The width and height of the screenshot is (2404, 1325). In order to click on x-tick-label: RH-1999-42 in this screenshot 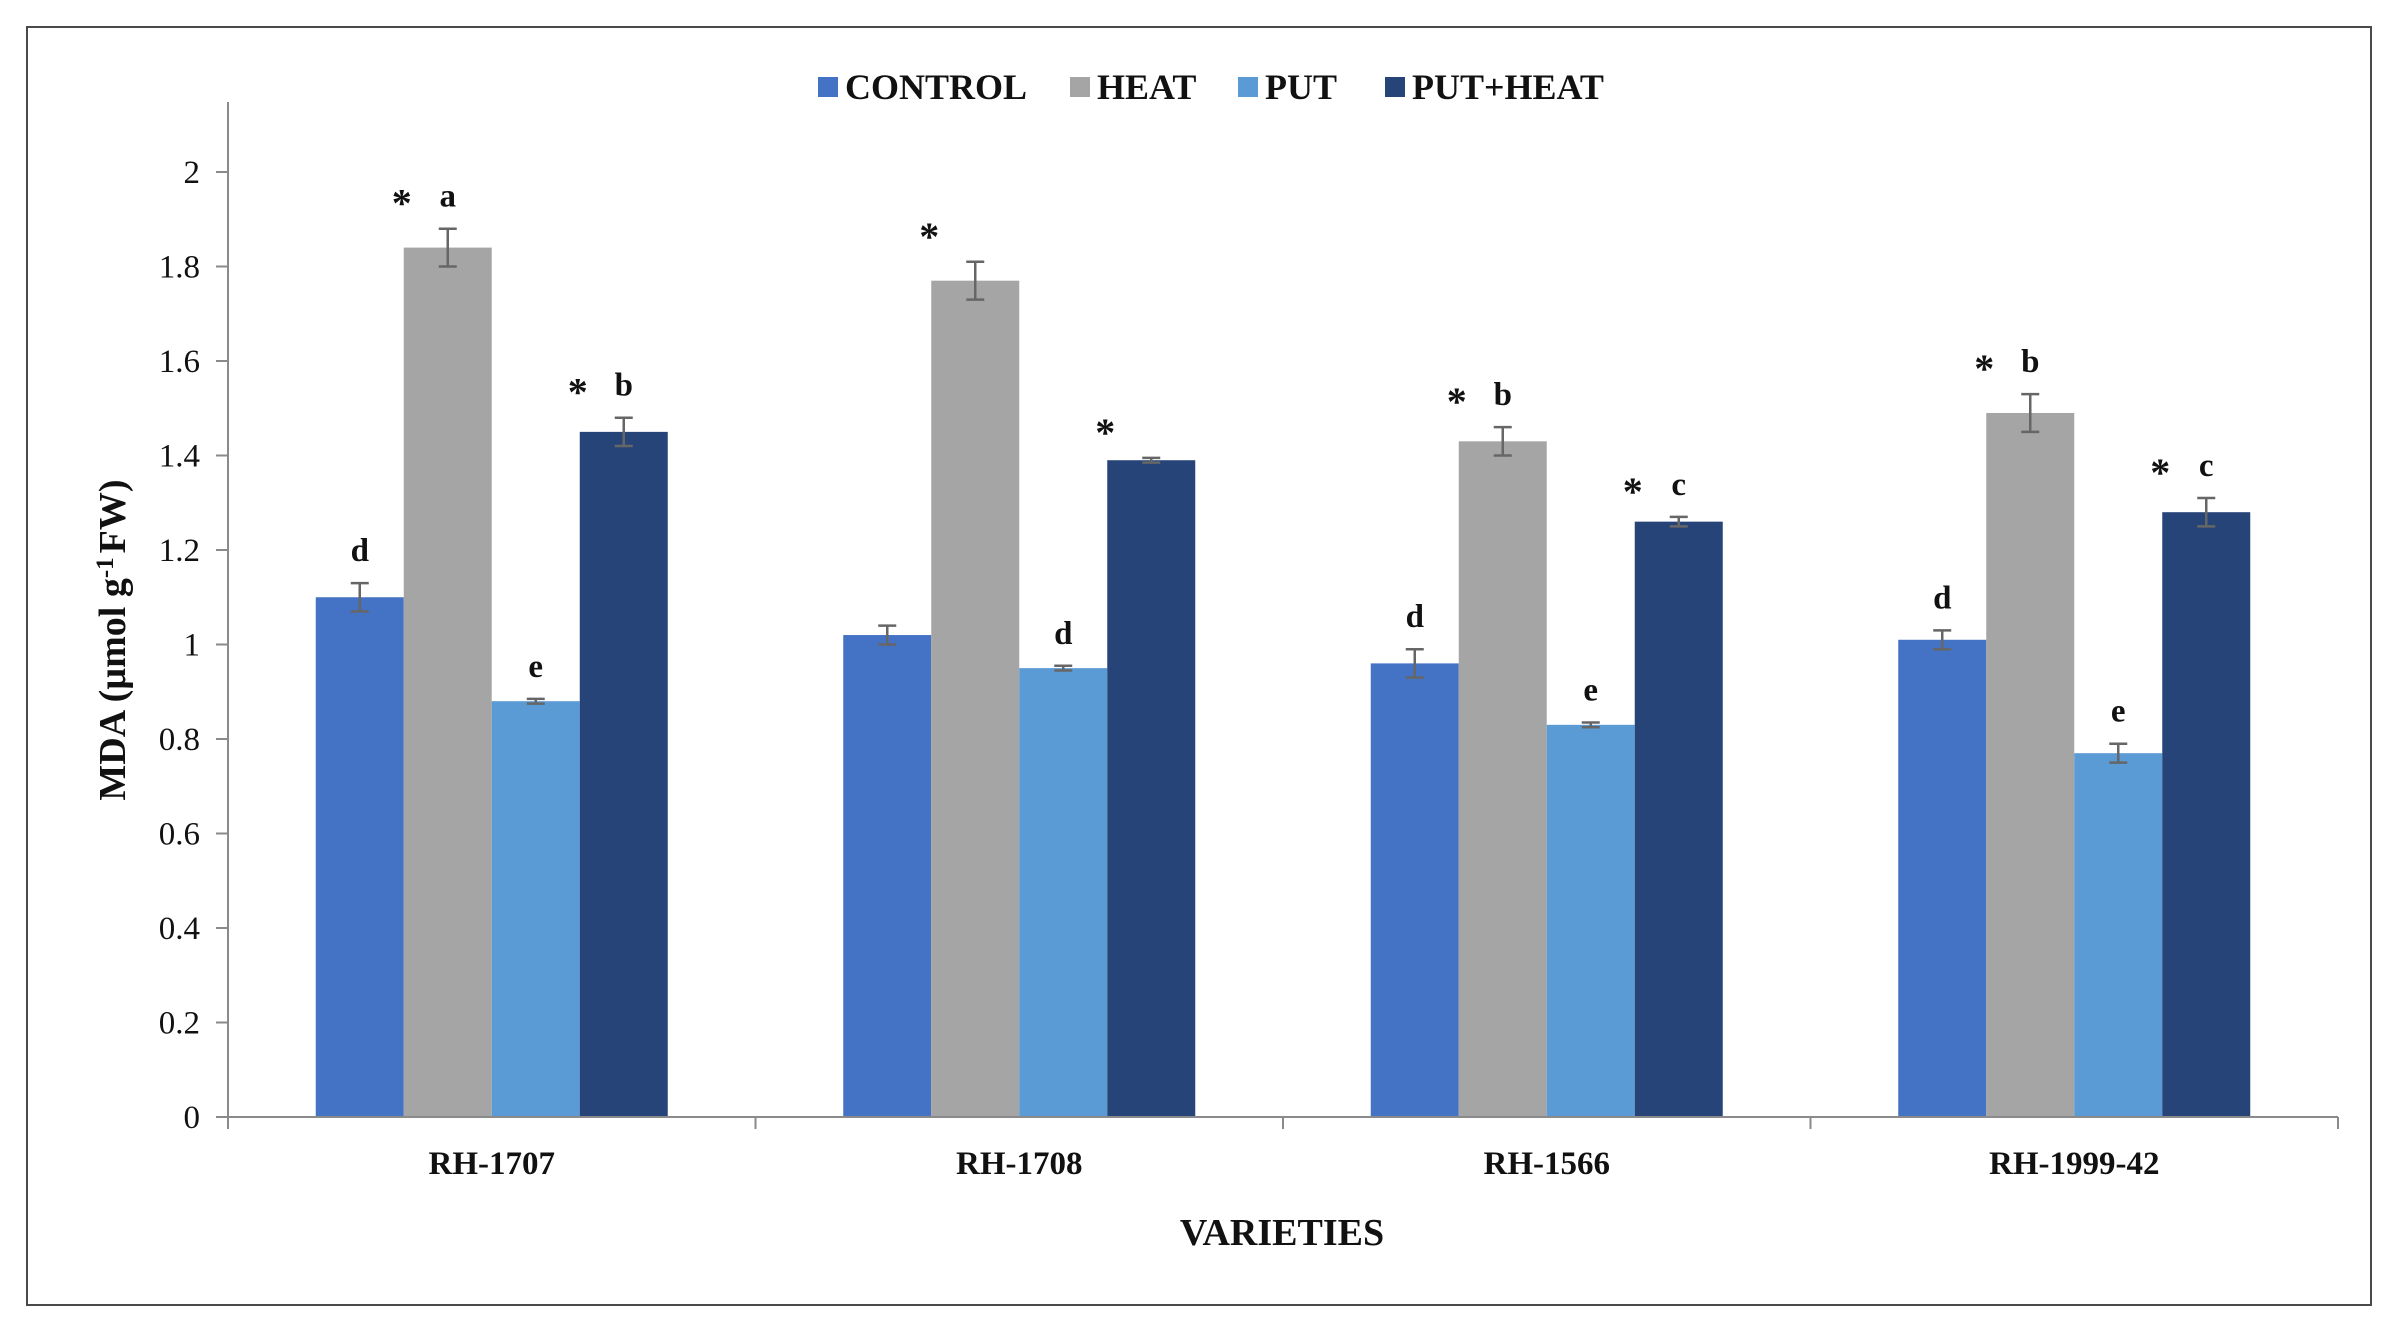, I will do `click(2074, 1164)`.